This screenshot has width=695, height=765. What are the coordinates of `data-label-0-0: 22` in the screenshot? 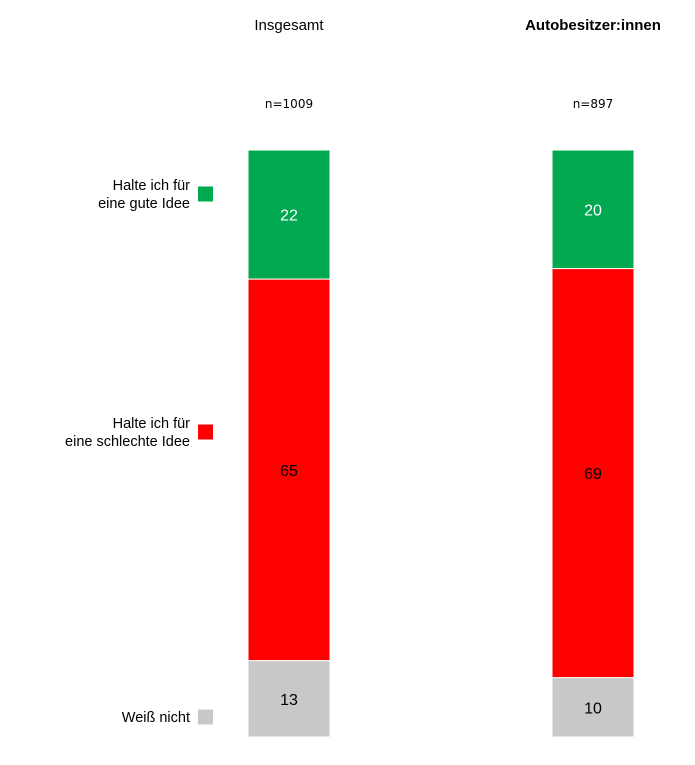 It's located at (289, 216).